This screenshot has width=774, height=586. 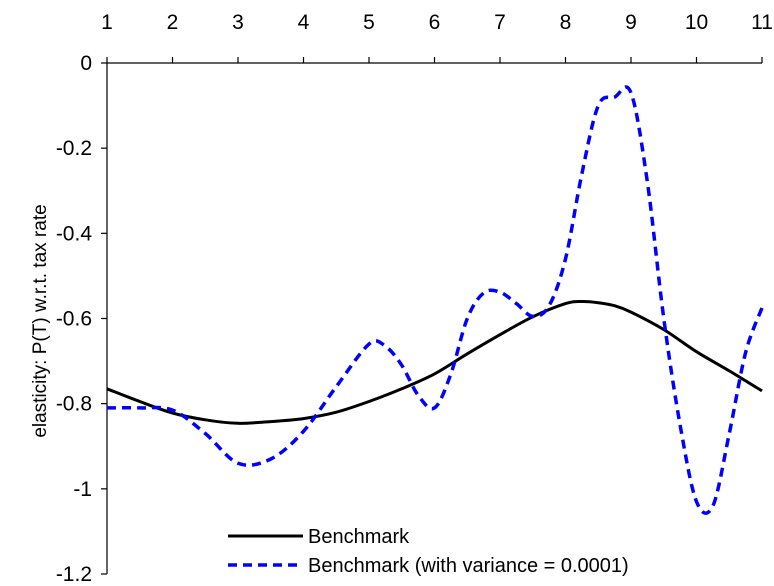 I want to click on y-tick-label: 0, so click(x=86, y=63).